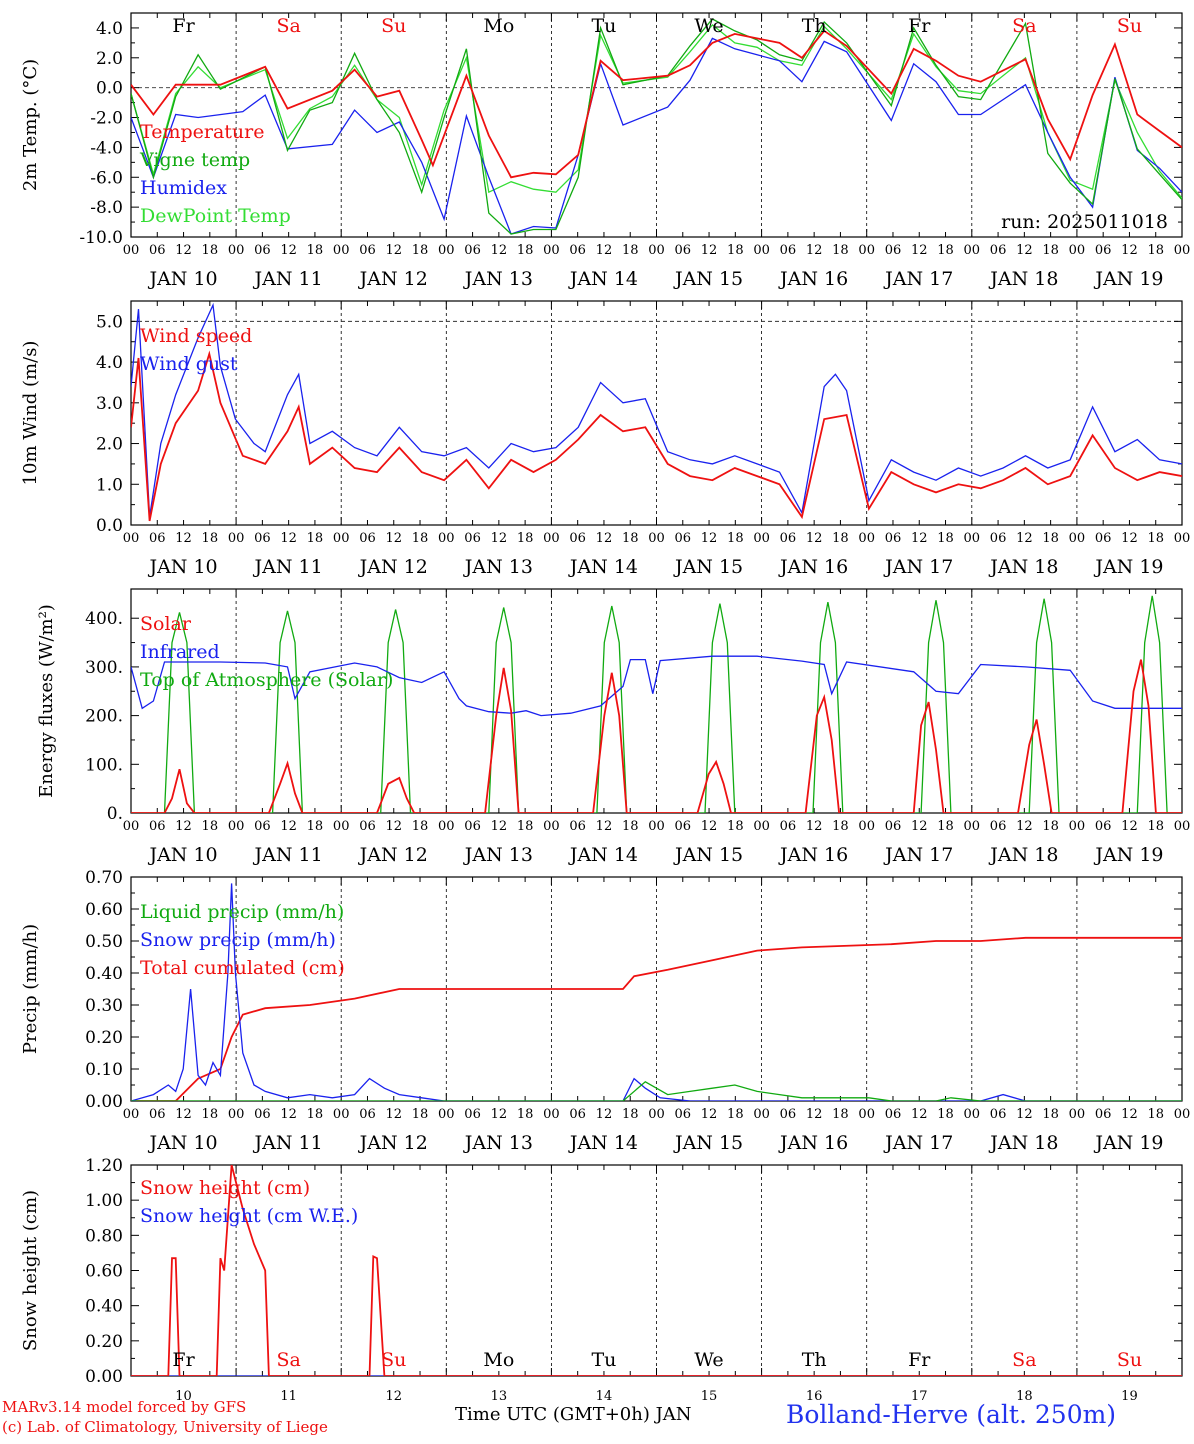  I want to click on weekday-label: Su, so click(1129, 26).